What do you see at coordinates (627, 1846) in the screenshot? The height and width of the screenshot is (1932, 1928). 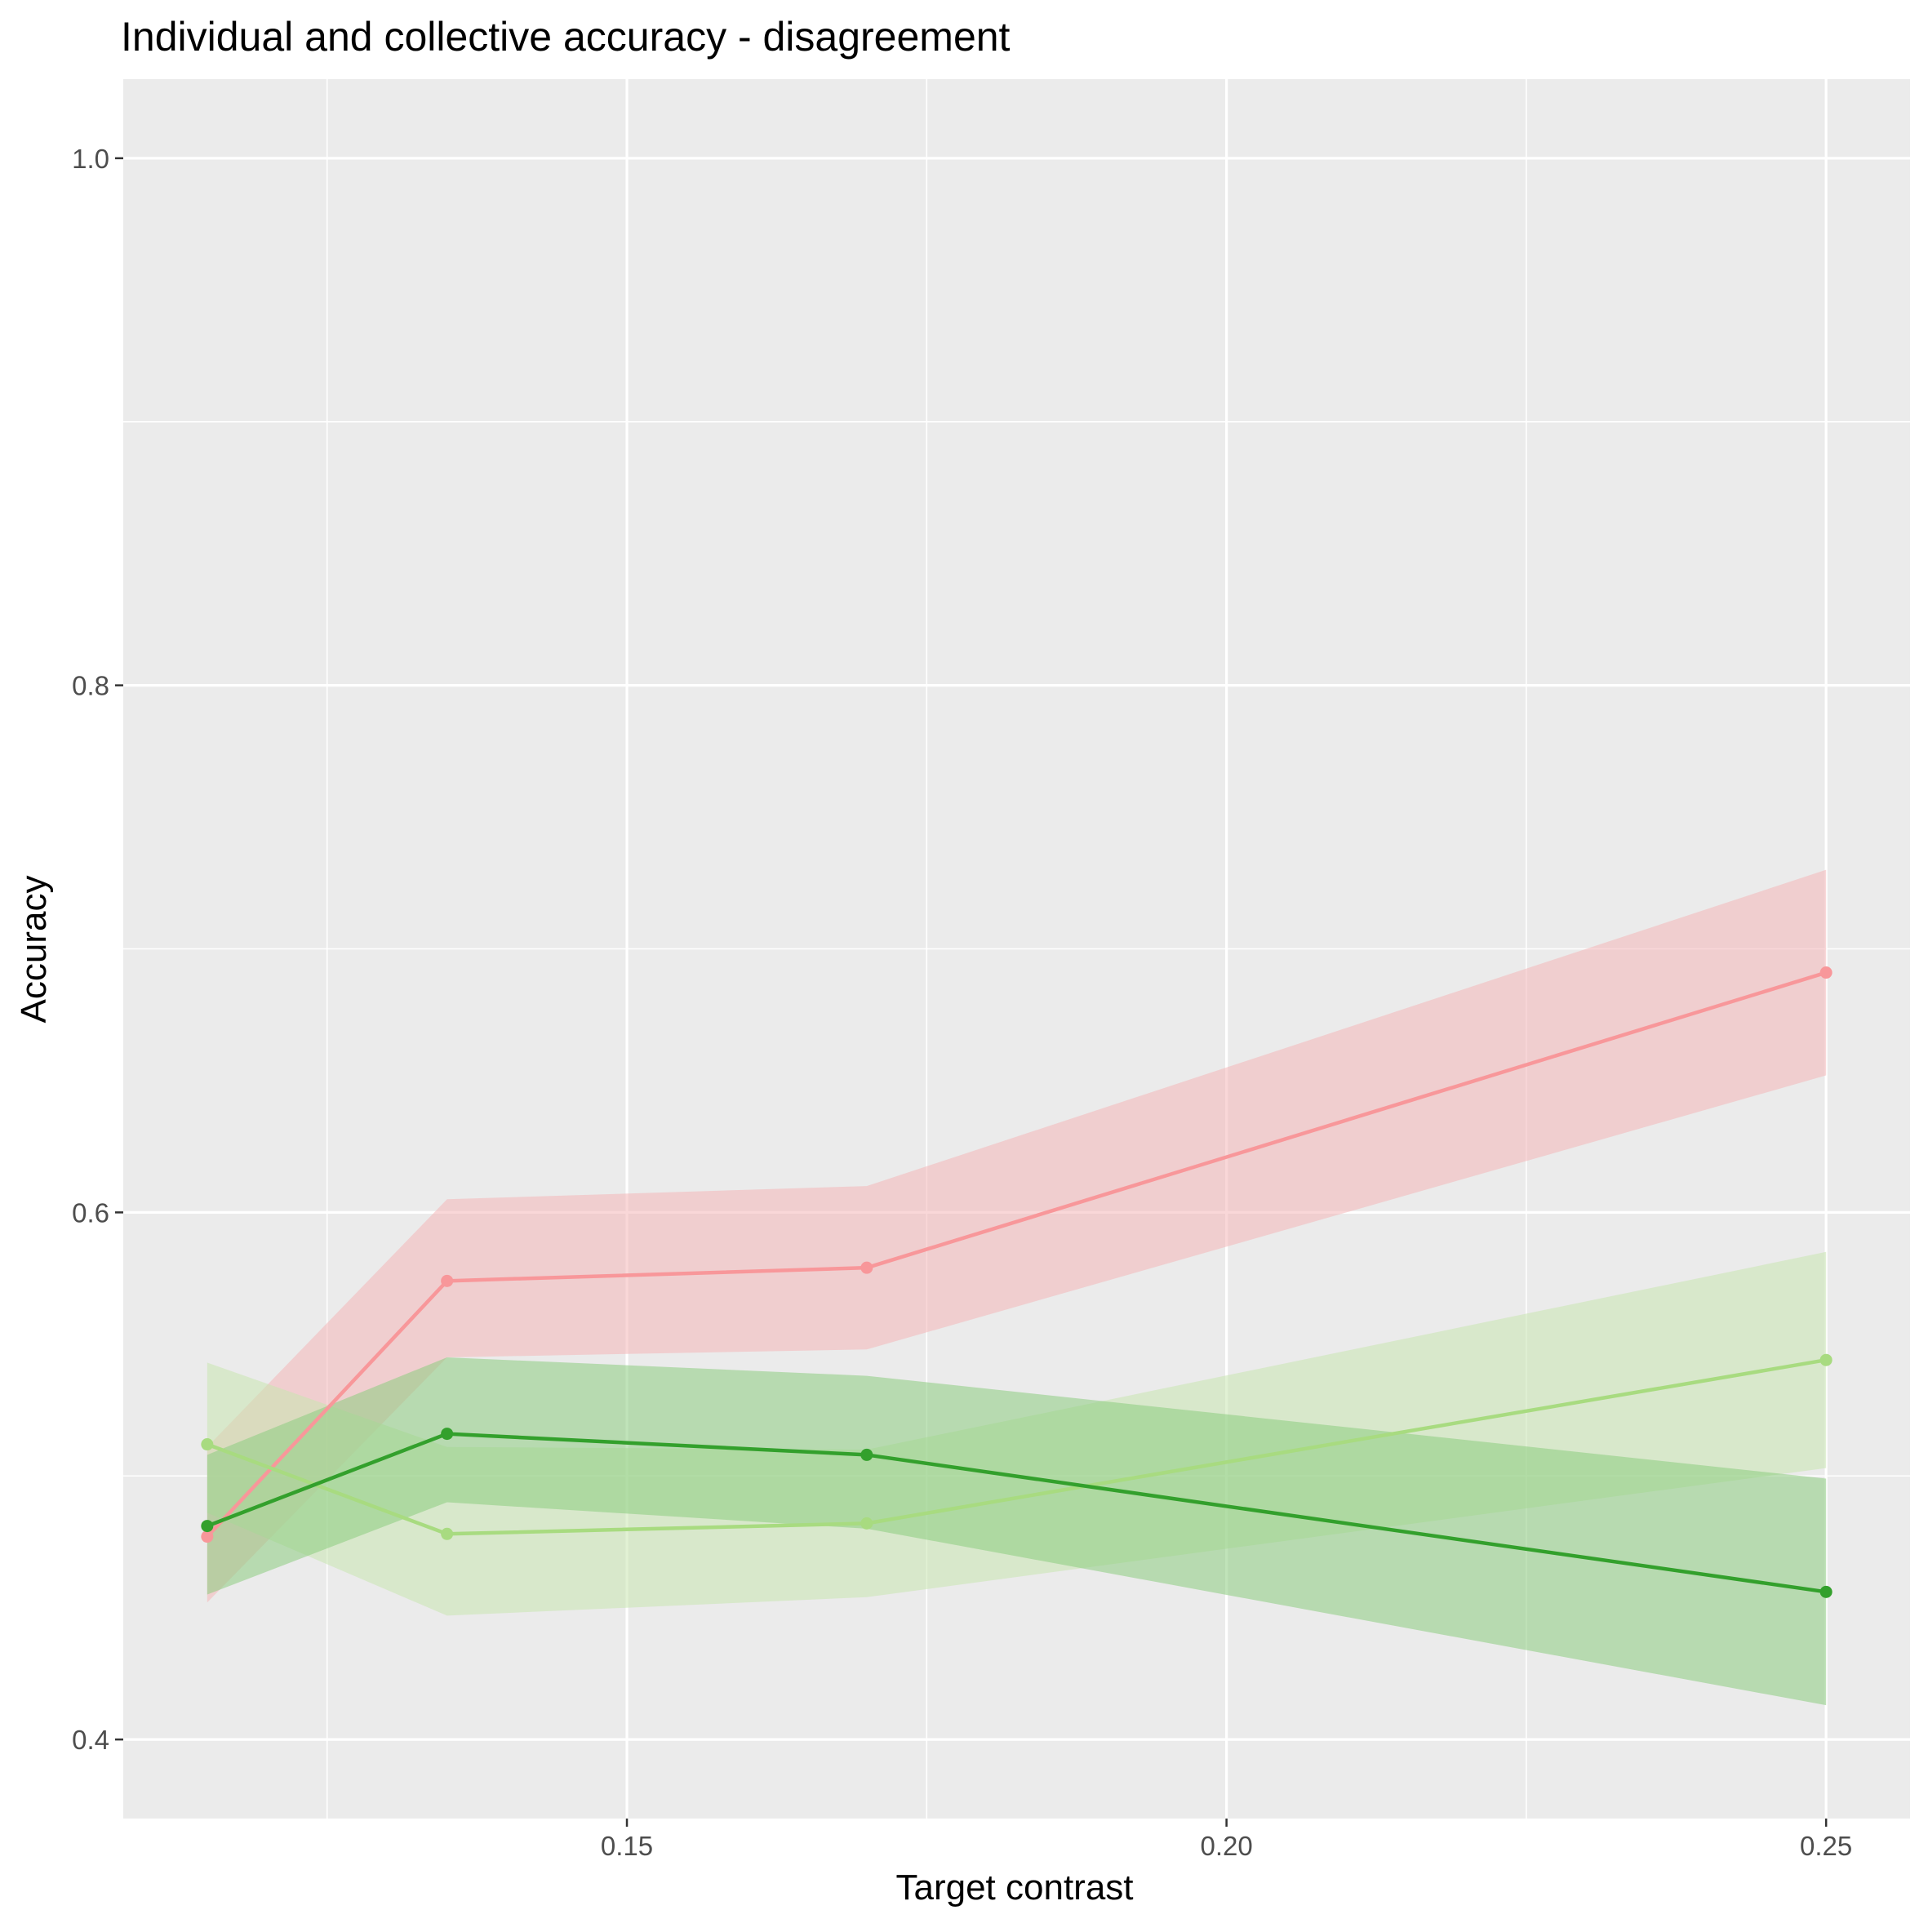 I see `x-tick-label: 0.15` at bounding box center [627, 1846].